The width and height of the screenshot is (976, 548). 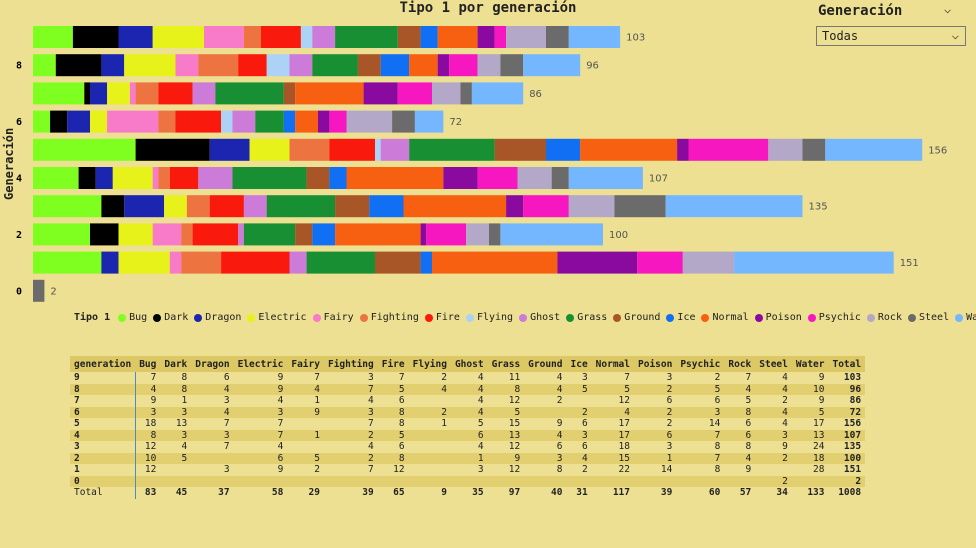 I want to click on bar-segment-ice-gen8, so click(x=395, y=65).